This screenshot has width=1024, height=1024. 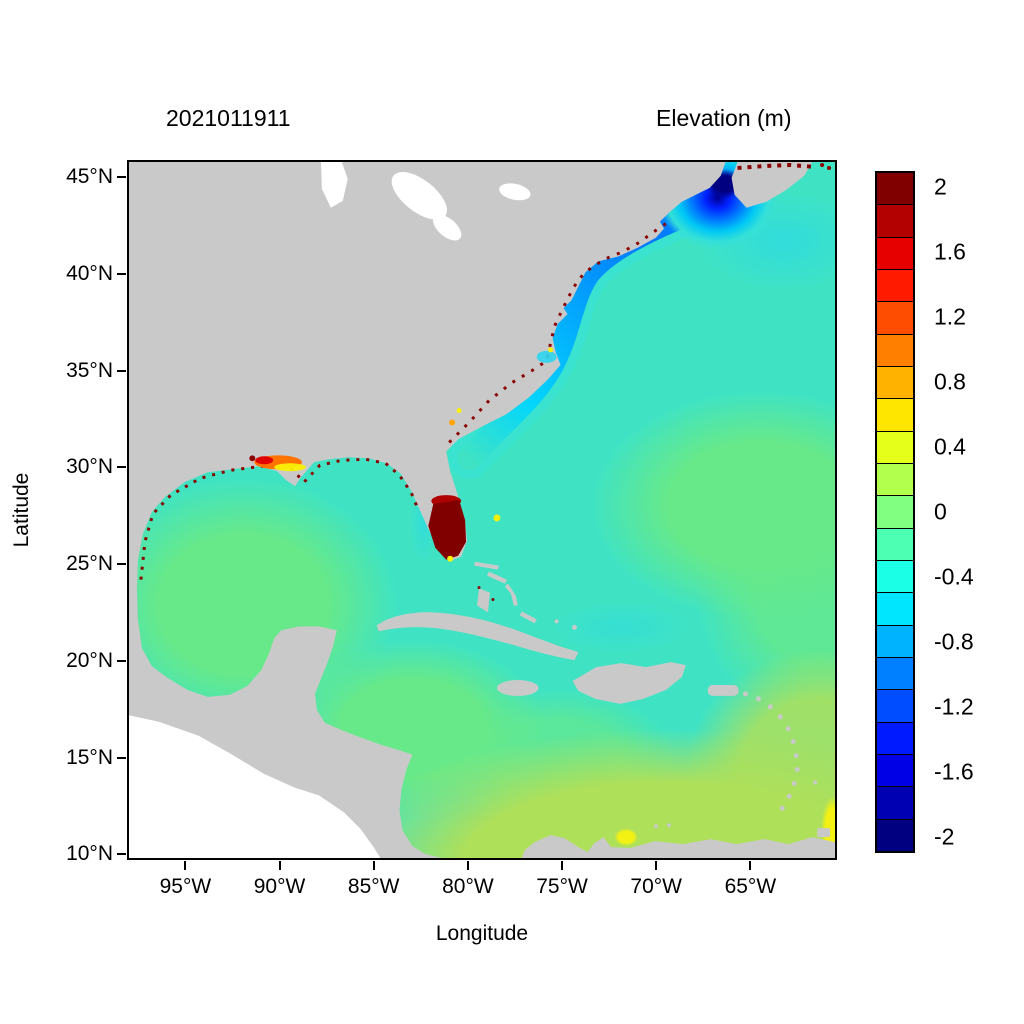 I want to click on y-tick-label-3: 30°N, so click(x=89, y=467).